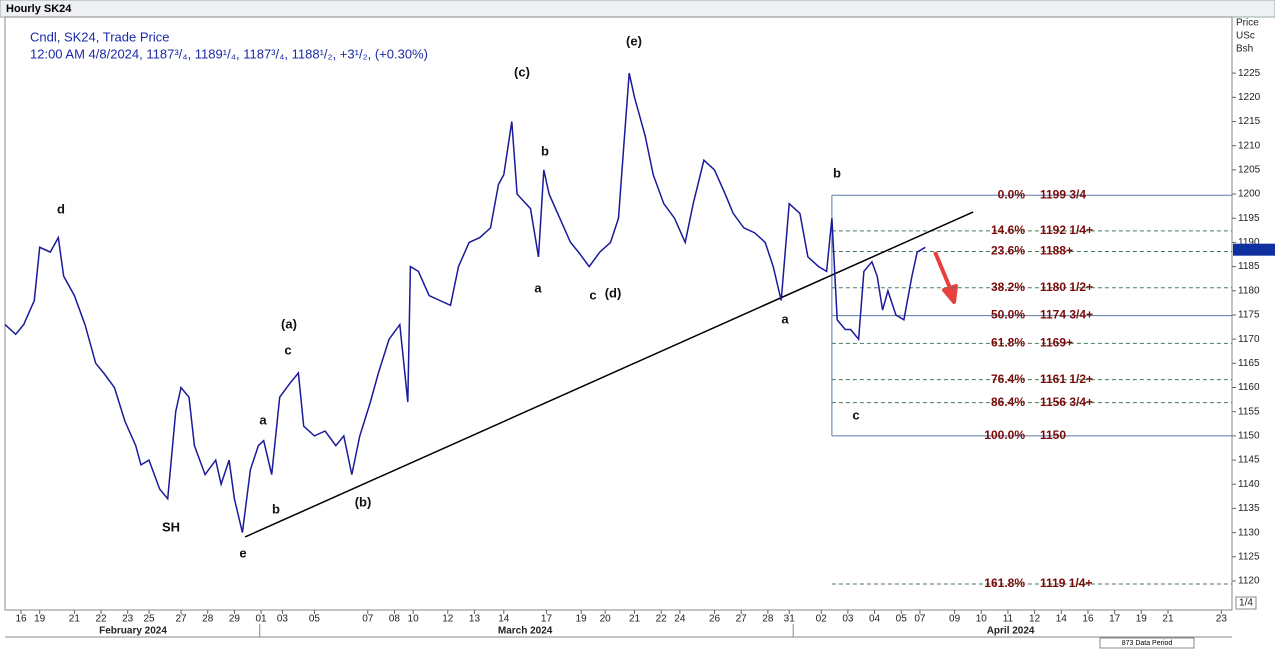 This screenshot has height=650, width=1275. What do you see at coordinates (634, 40) in the screenshot?
I see `wave-label: (e)` at bounding box center [634, 40].